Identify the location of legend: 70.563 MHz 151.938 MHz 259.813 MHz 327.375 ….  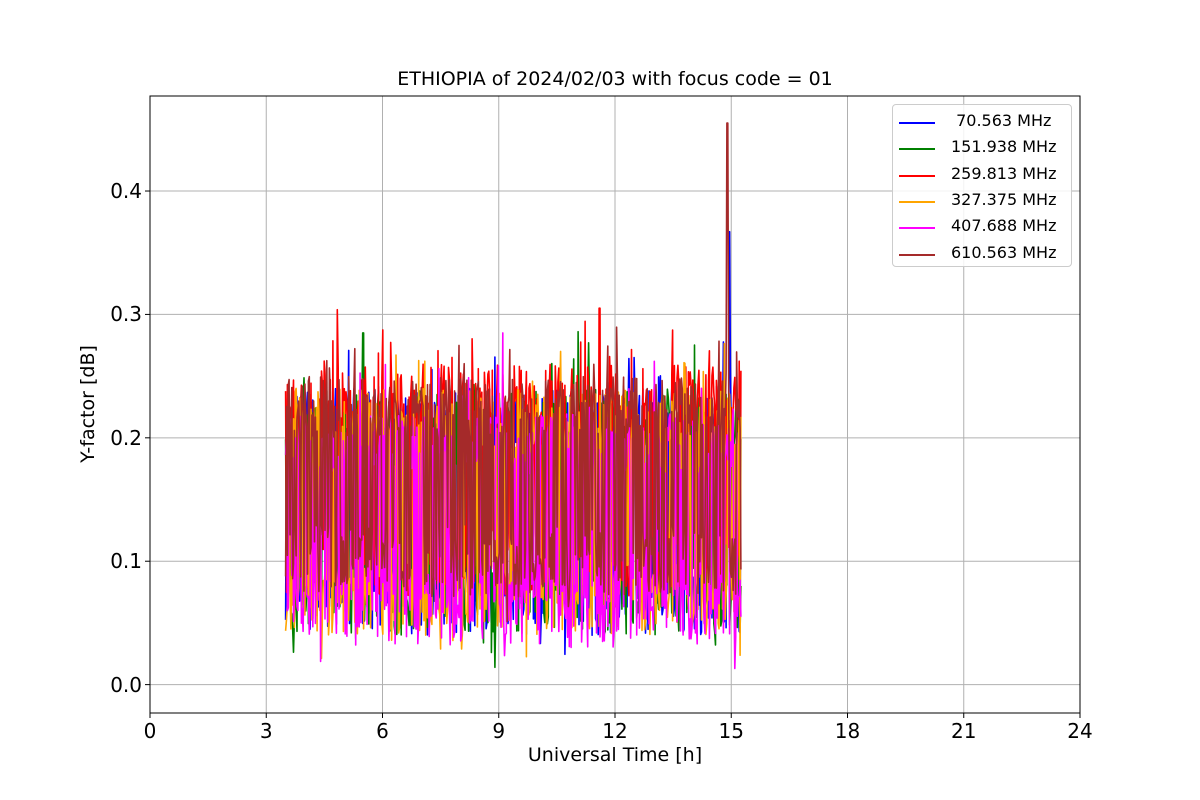
(982, 185).